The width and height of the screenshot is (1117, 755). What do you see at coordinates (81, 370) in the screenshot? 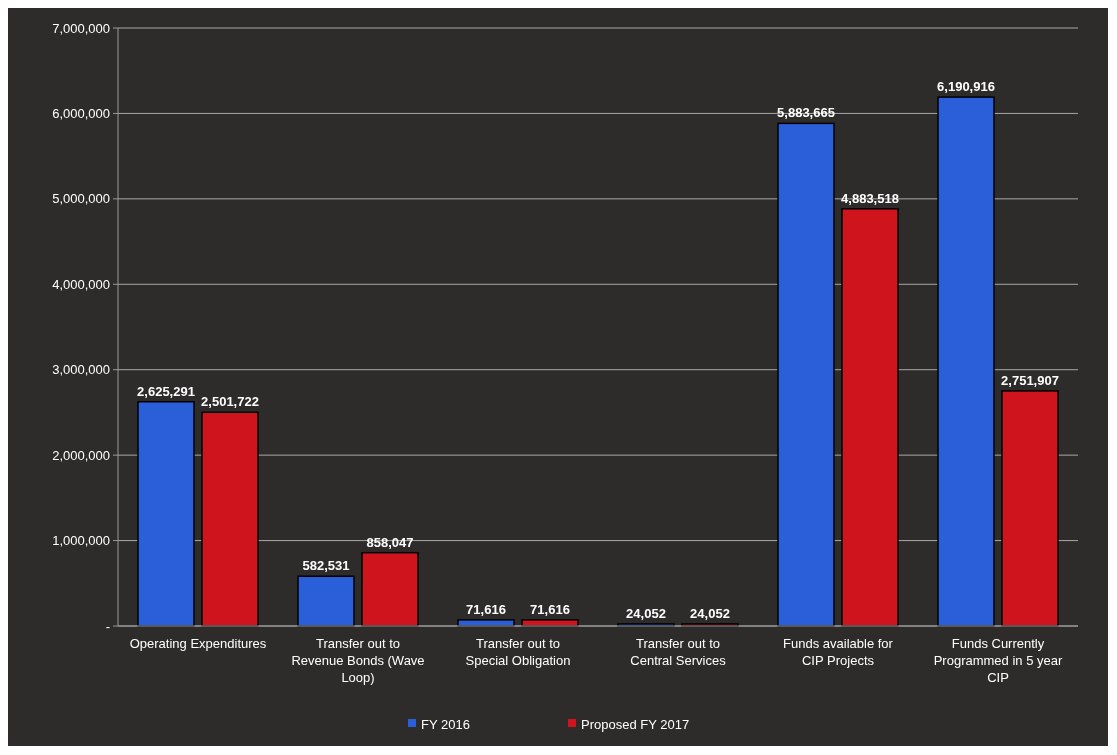
I see `y-tick-label: 3,000,000` at bounding box center [81, 370].